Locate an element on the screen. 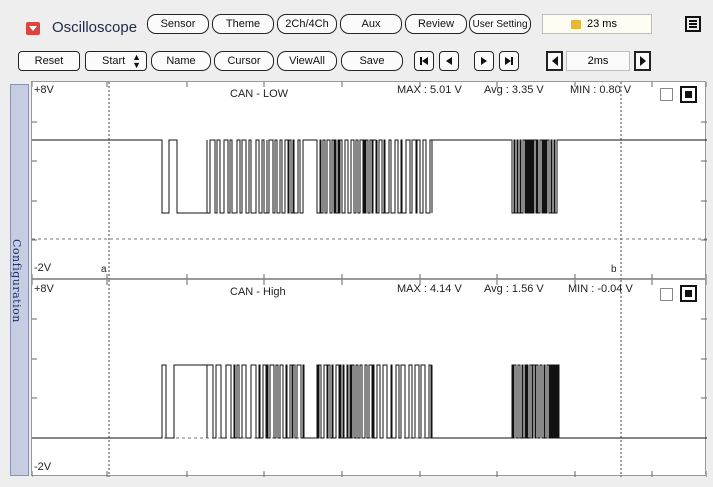  step-forward-icon is located at coordinates (484, 61).